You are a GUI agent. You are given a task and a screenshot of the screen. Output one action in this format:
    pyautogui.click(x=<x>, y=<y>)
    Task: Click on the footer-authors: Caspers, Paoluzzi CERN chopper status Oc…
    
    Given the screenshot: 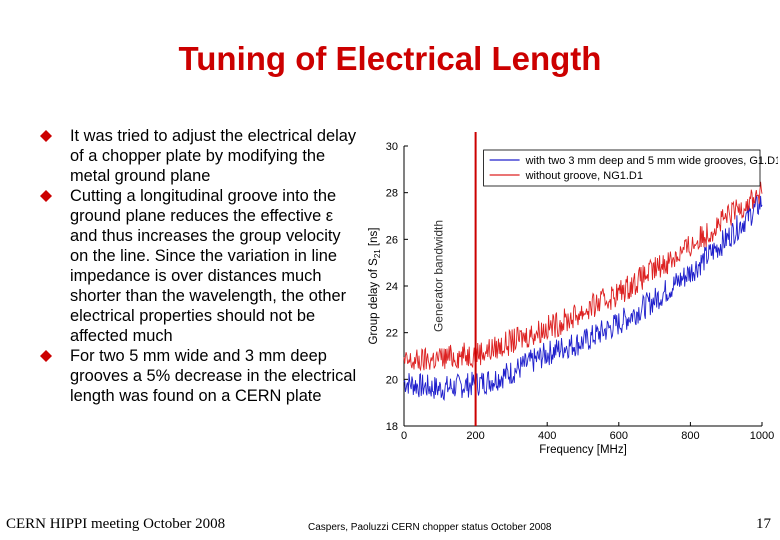 What is the action you would take?
    pyautogui.click(x=430, y=527)
    